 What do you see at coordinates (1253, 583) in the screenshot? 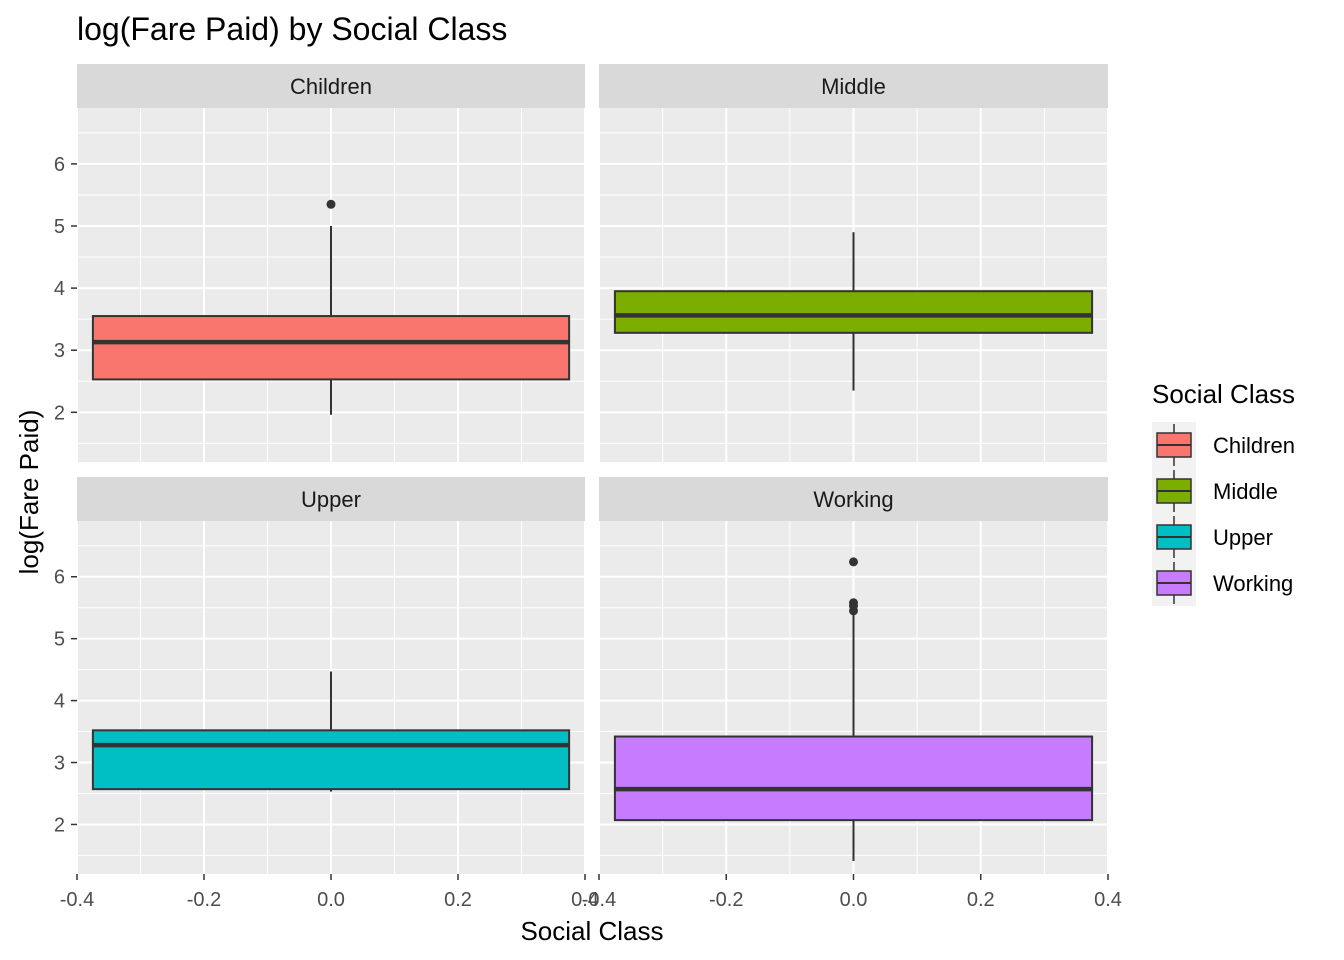
I see `legend-label: Working` at bounding box center [1253, 583].